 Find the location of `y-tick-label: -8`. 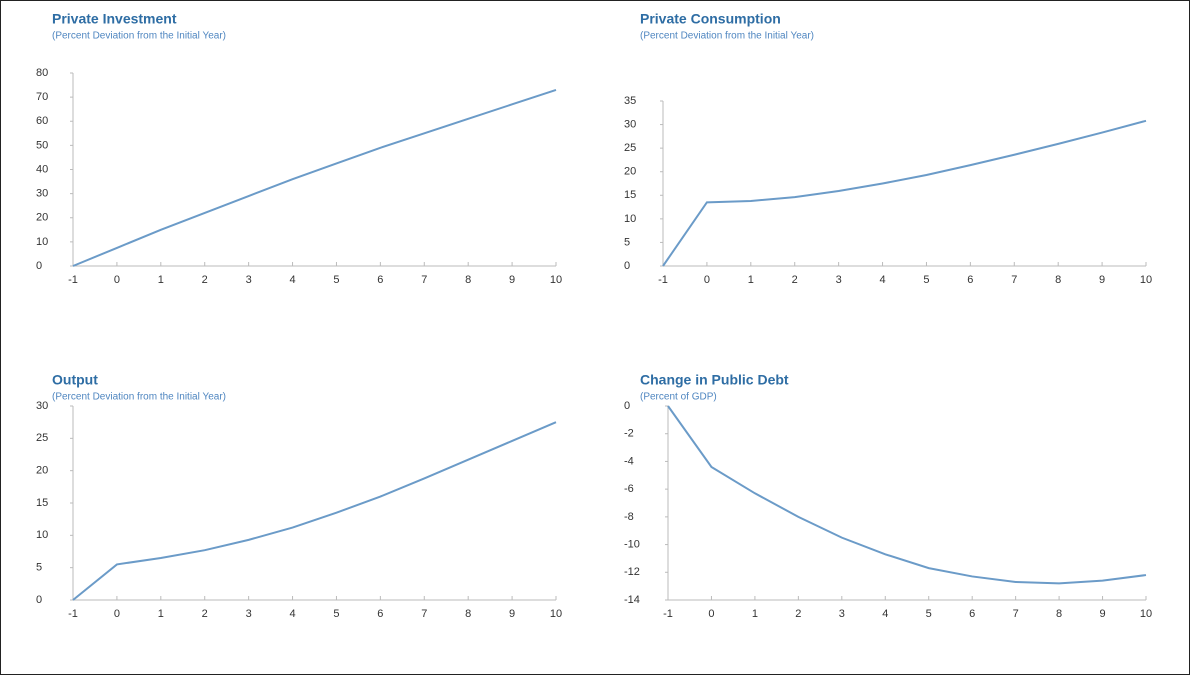

y-tick-label: -8 is located at coordinates (629, 517).